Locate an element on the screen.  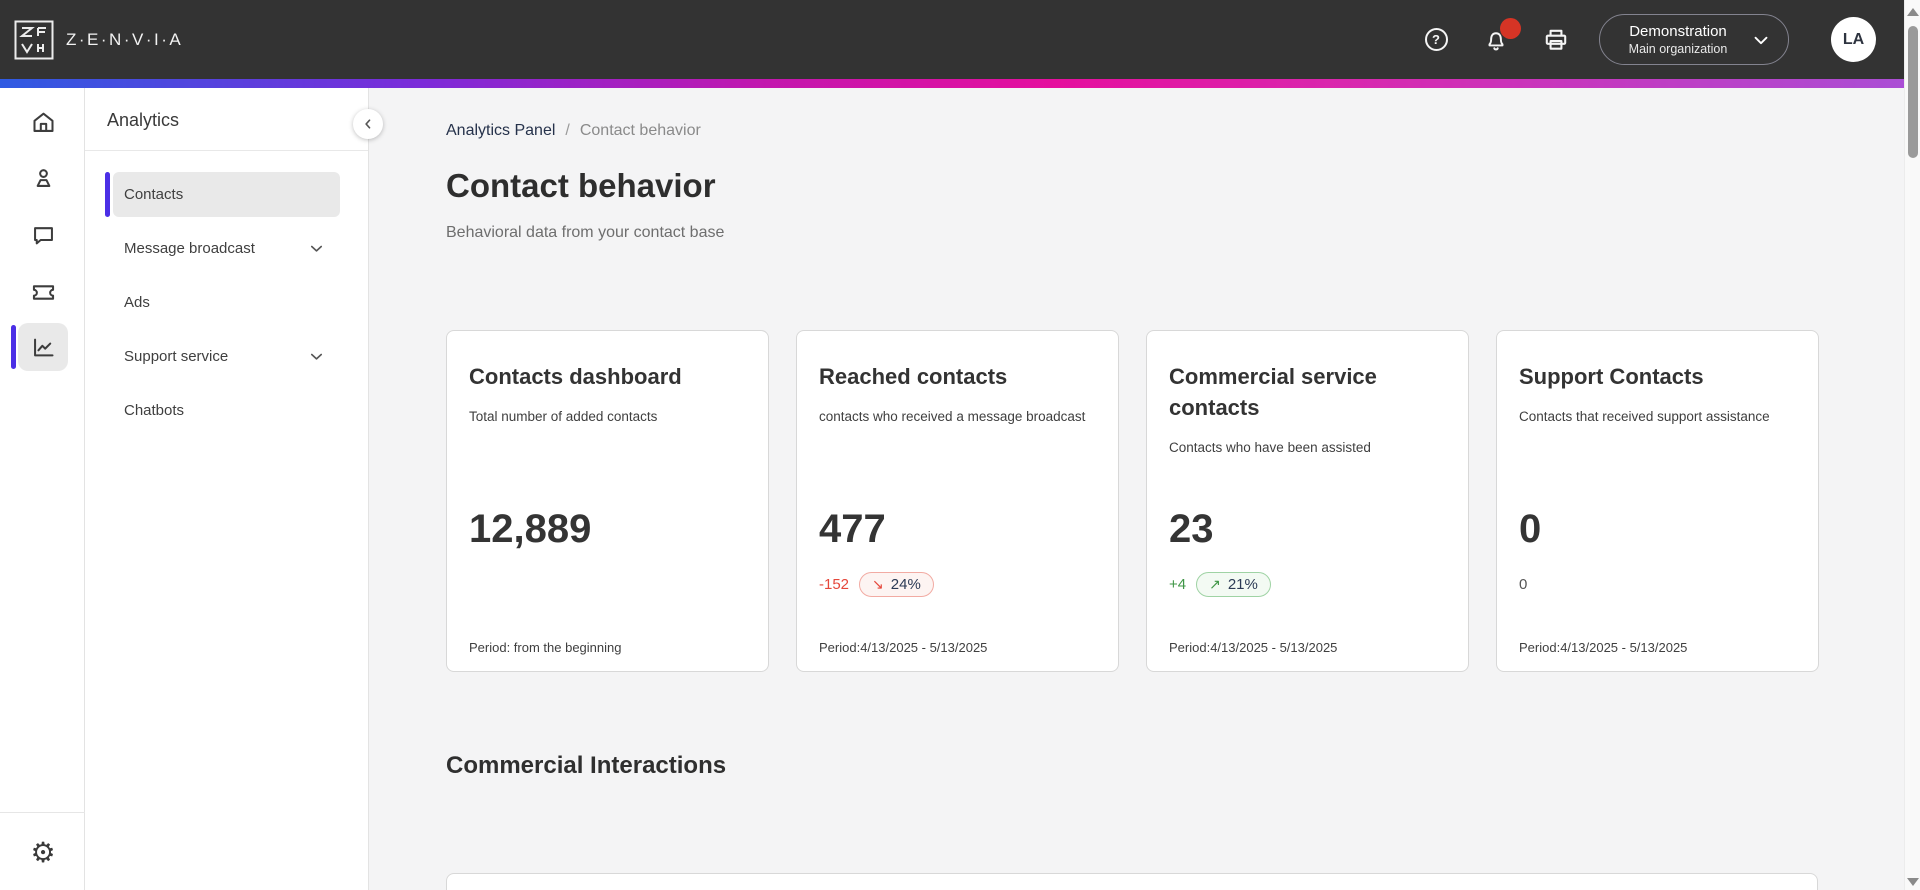
card-period: Period: from the beginning is located at coordinates (545, 647).